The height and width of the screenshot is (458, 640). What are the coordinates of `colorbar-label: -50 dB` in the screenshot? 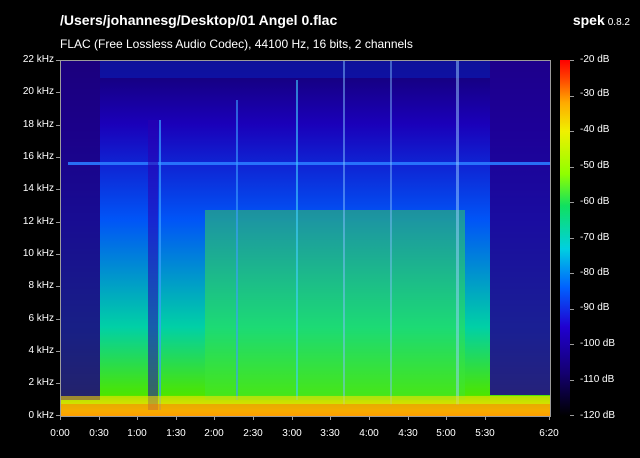 It's located at (595, 165).